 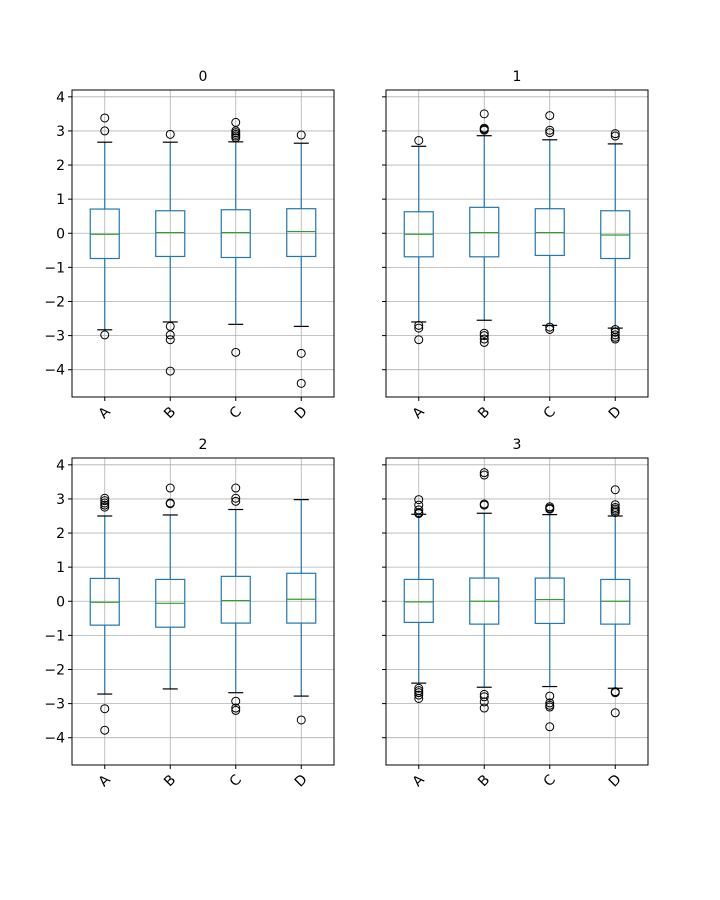 I want to click on y-axis, so click(x=384, y=601).